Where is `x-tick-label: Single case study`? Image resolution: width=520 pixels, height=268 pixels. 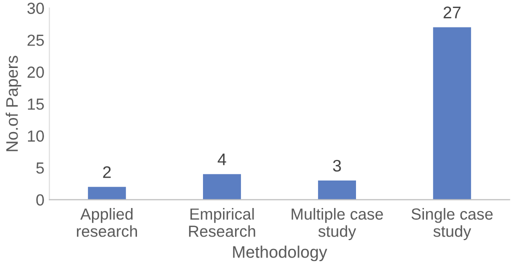
x-tick-label: Single case study is located at coordinates (452, 224).